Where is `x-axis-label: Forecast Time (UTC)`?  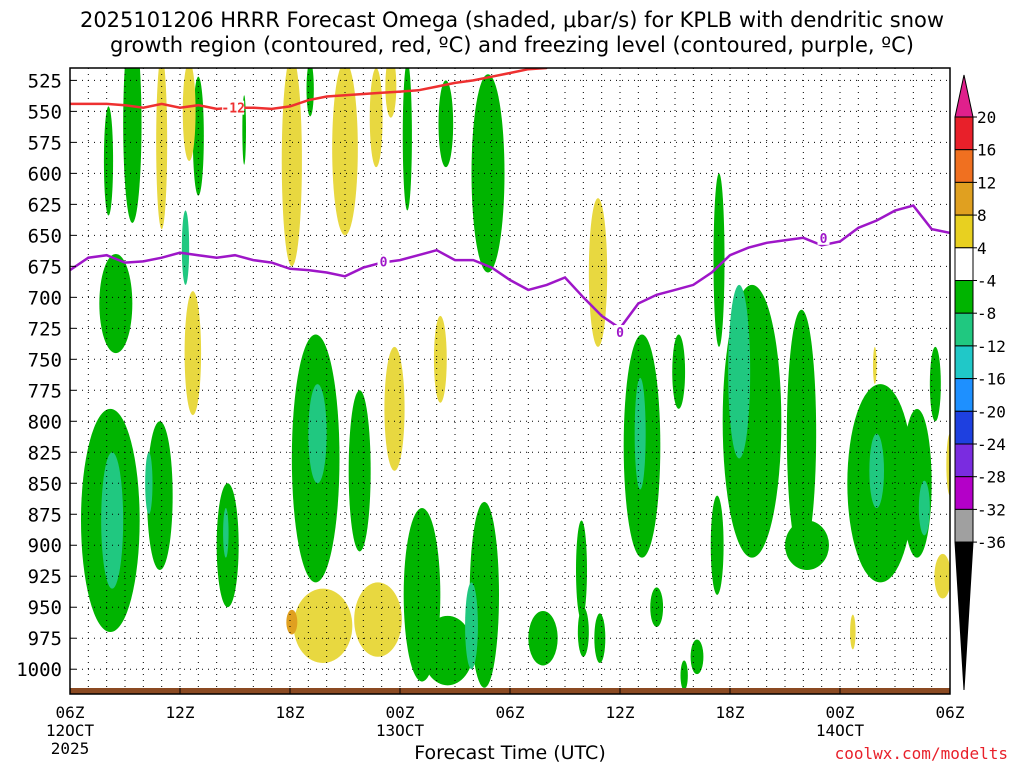 x-axis-label: Forecast Time (UTC) is located at coordinates (510, 753).